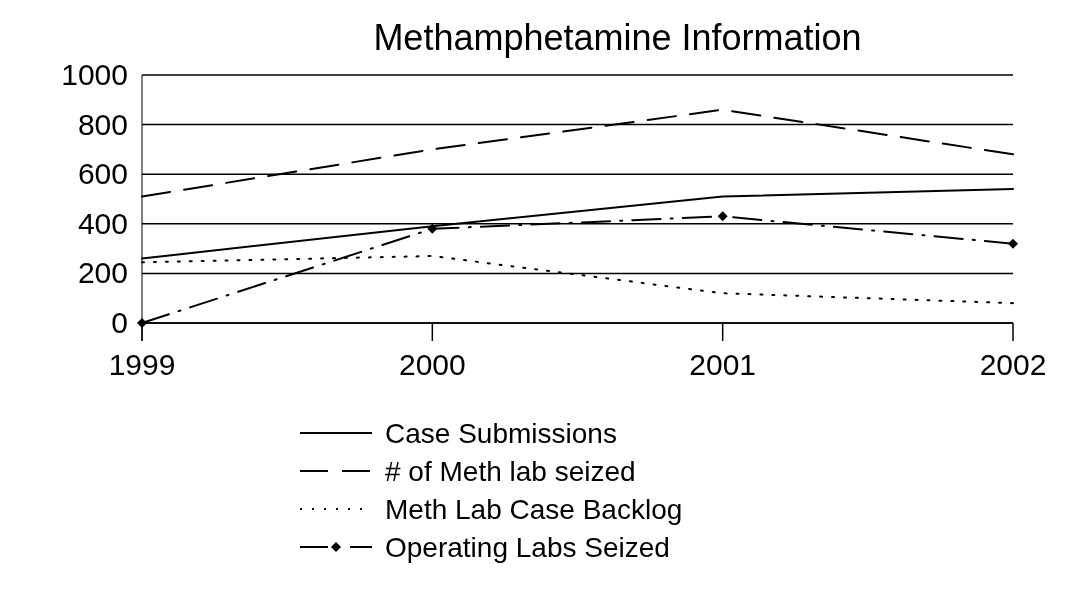 The image size is (1065, 599). Describe the element at coordinates (723, 364) in the screenshot. I see `x-tick-label: 2001` at that location.